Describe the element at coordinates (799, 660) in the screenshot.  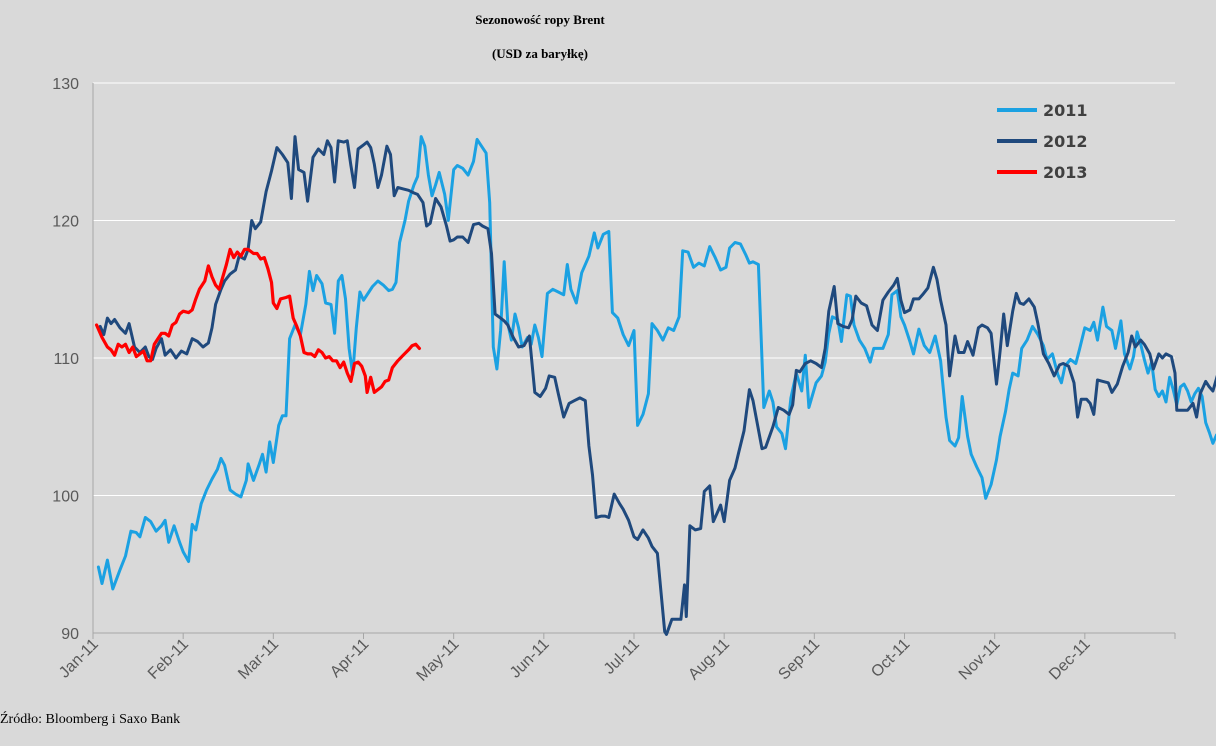
I see `x-tick-label: Sep-11` at that location.